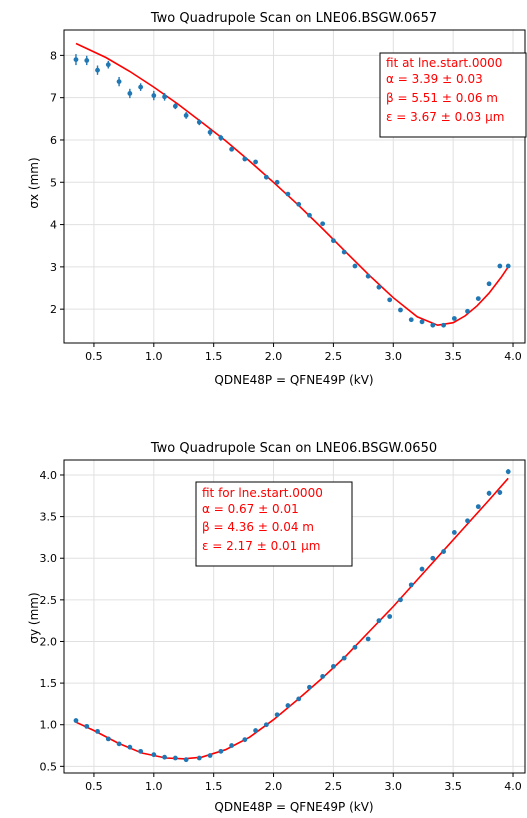 This screenshot has width=527, height=818. What do you see at coordinates (53, 55) in the screenshot?
I see `y-tick-label: 8` at bounding box center [53, 55].